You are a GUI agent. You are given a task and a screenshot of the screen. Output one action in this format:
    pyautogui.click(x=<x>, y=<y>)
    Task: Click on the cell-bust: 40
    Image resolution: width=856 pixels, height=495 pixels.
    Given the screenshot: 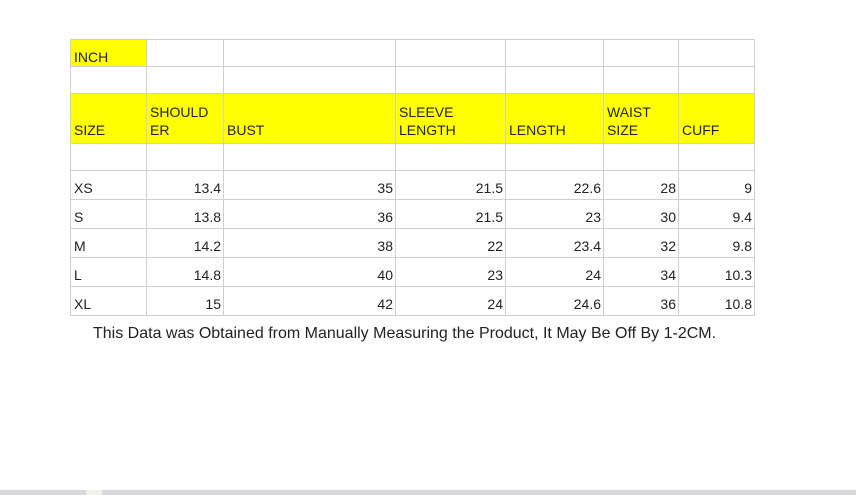 What is the action you would take?
    pyautogui.click(x=309, y=272)
    